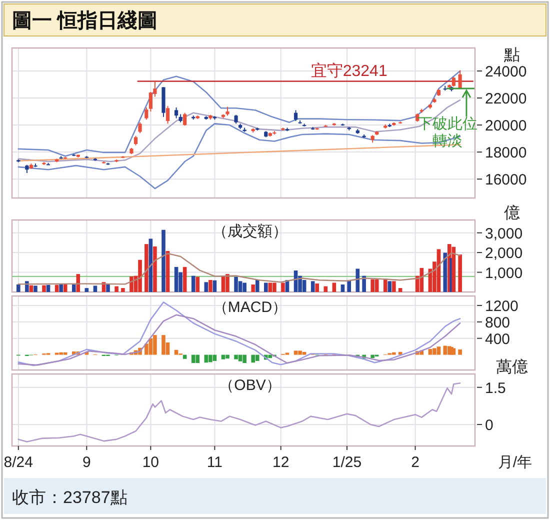  I want to click on annotation: 下破此位, so click(447, 124).